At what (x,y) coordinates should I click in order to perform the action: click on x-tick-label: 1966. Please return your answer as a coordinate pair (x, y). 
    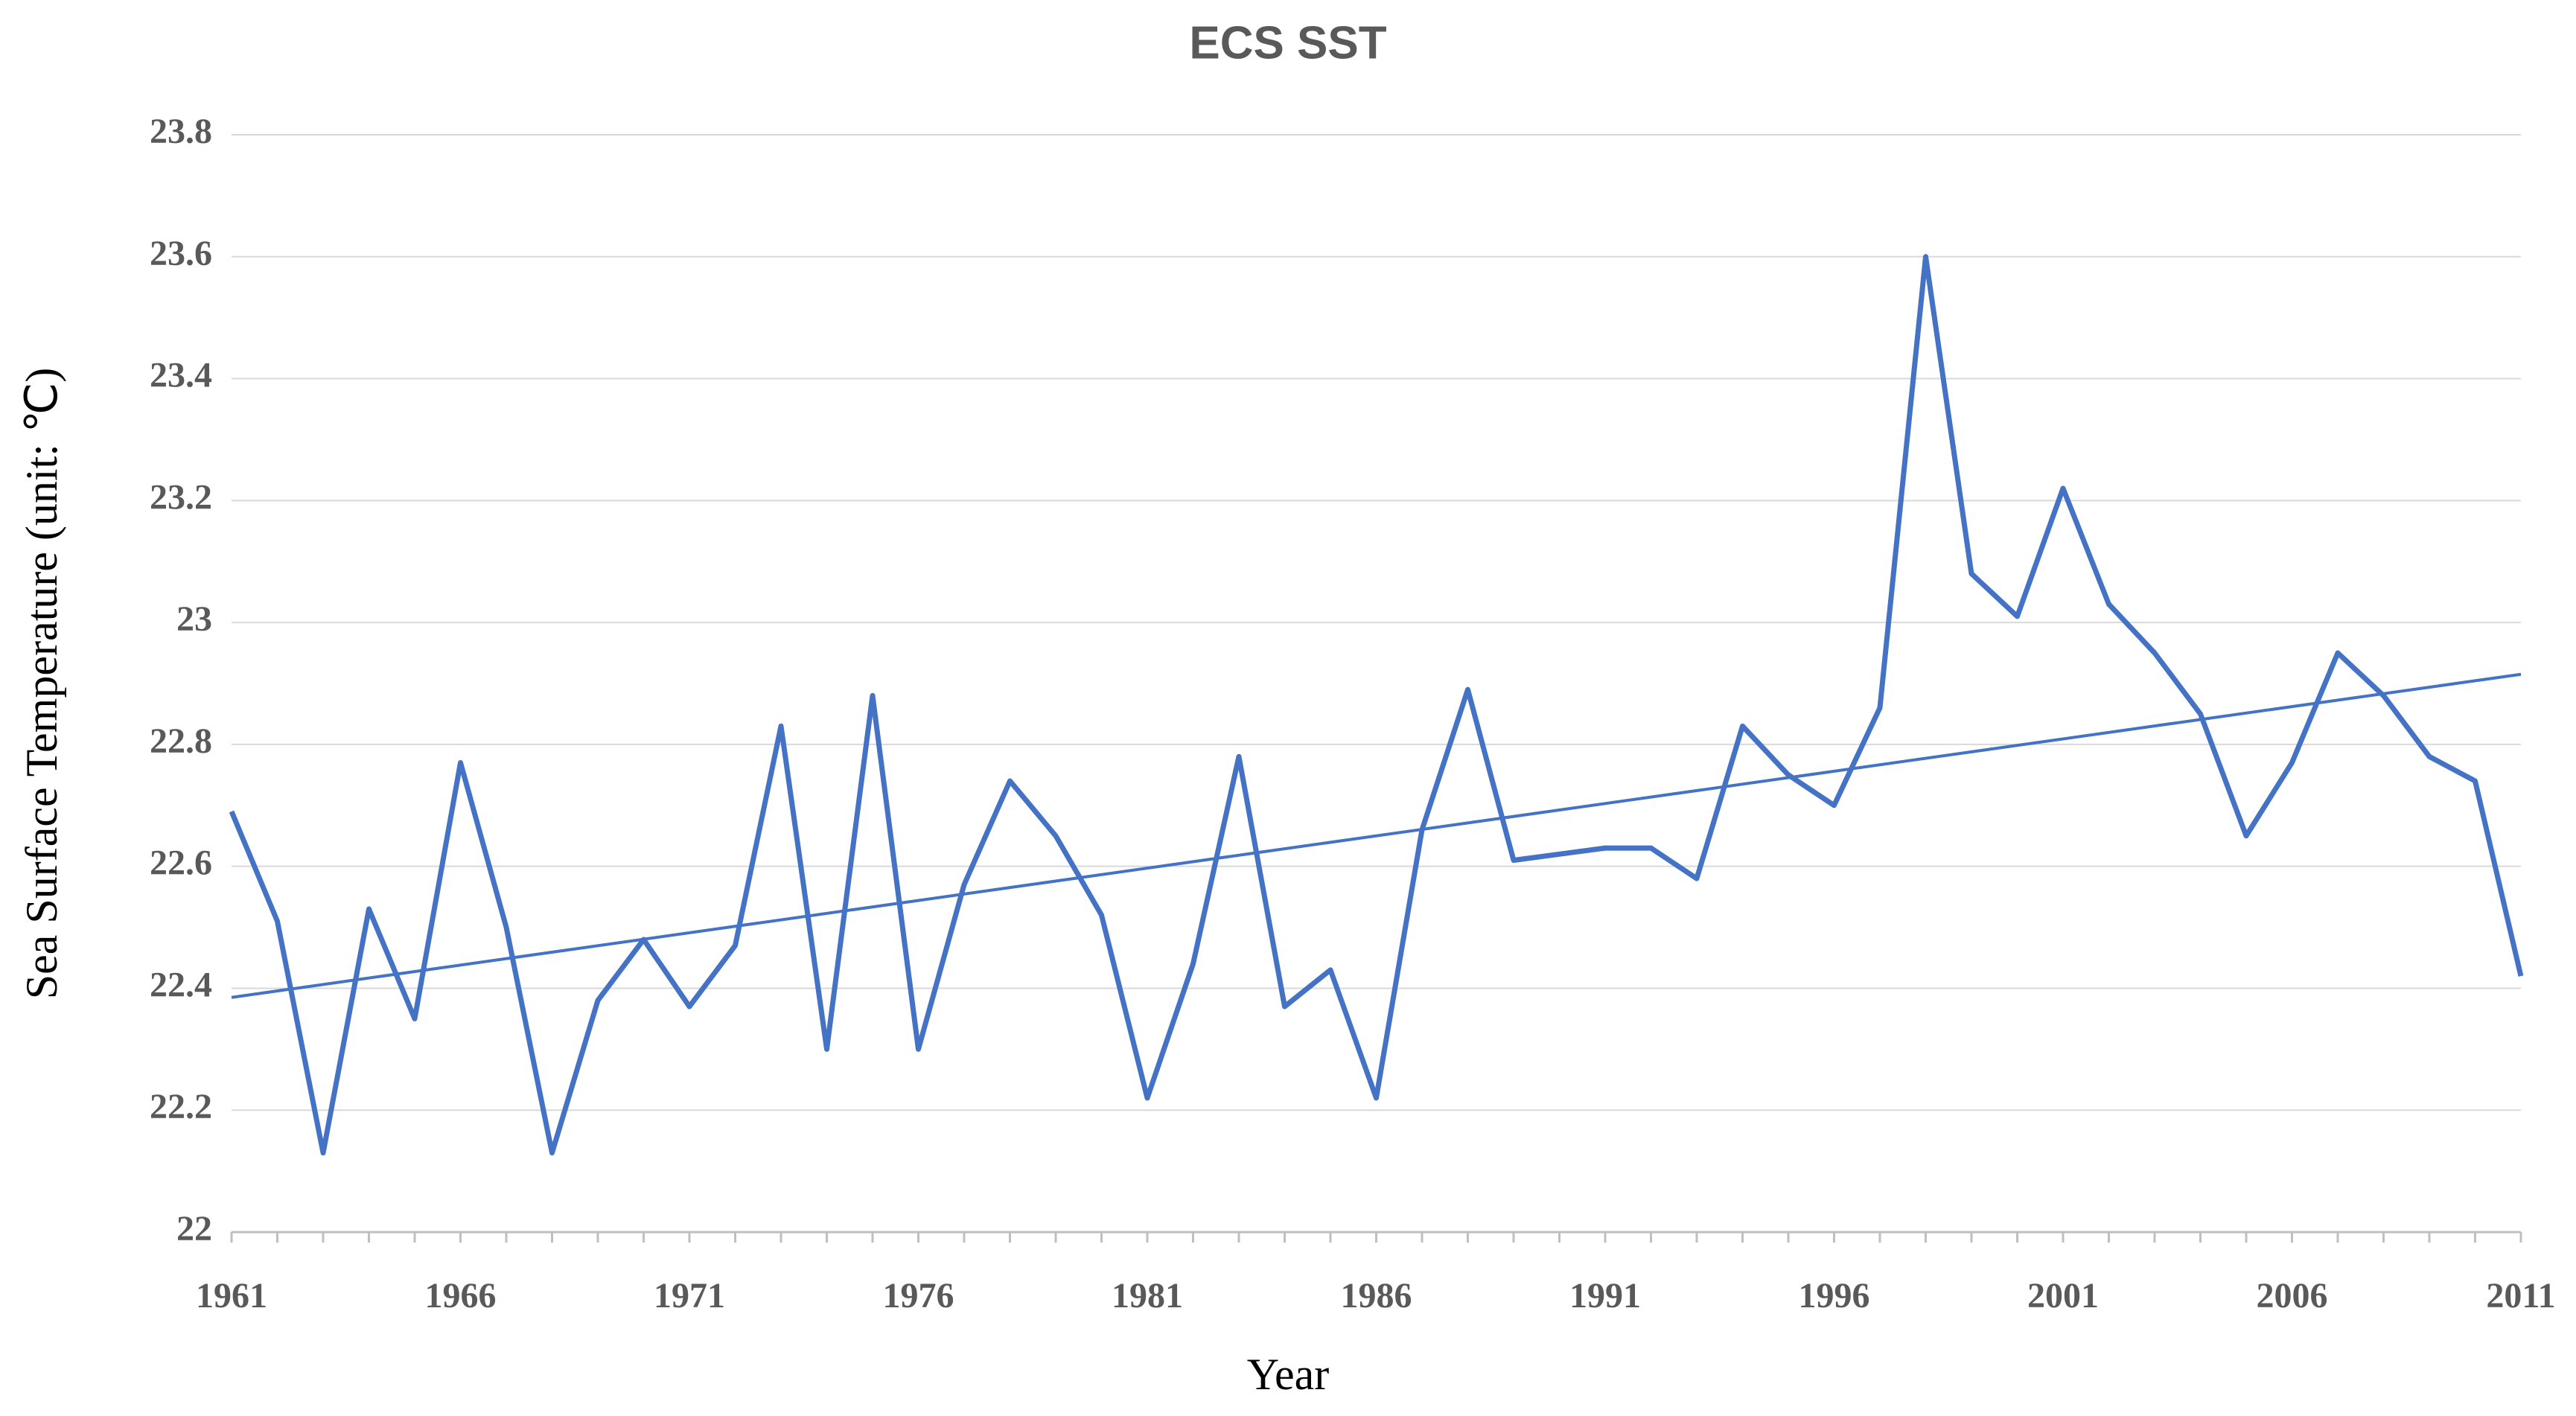
    Looking at the image, I should click on (461, 1295).